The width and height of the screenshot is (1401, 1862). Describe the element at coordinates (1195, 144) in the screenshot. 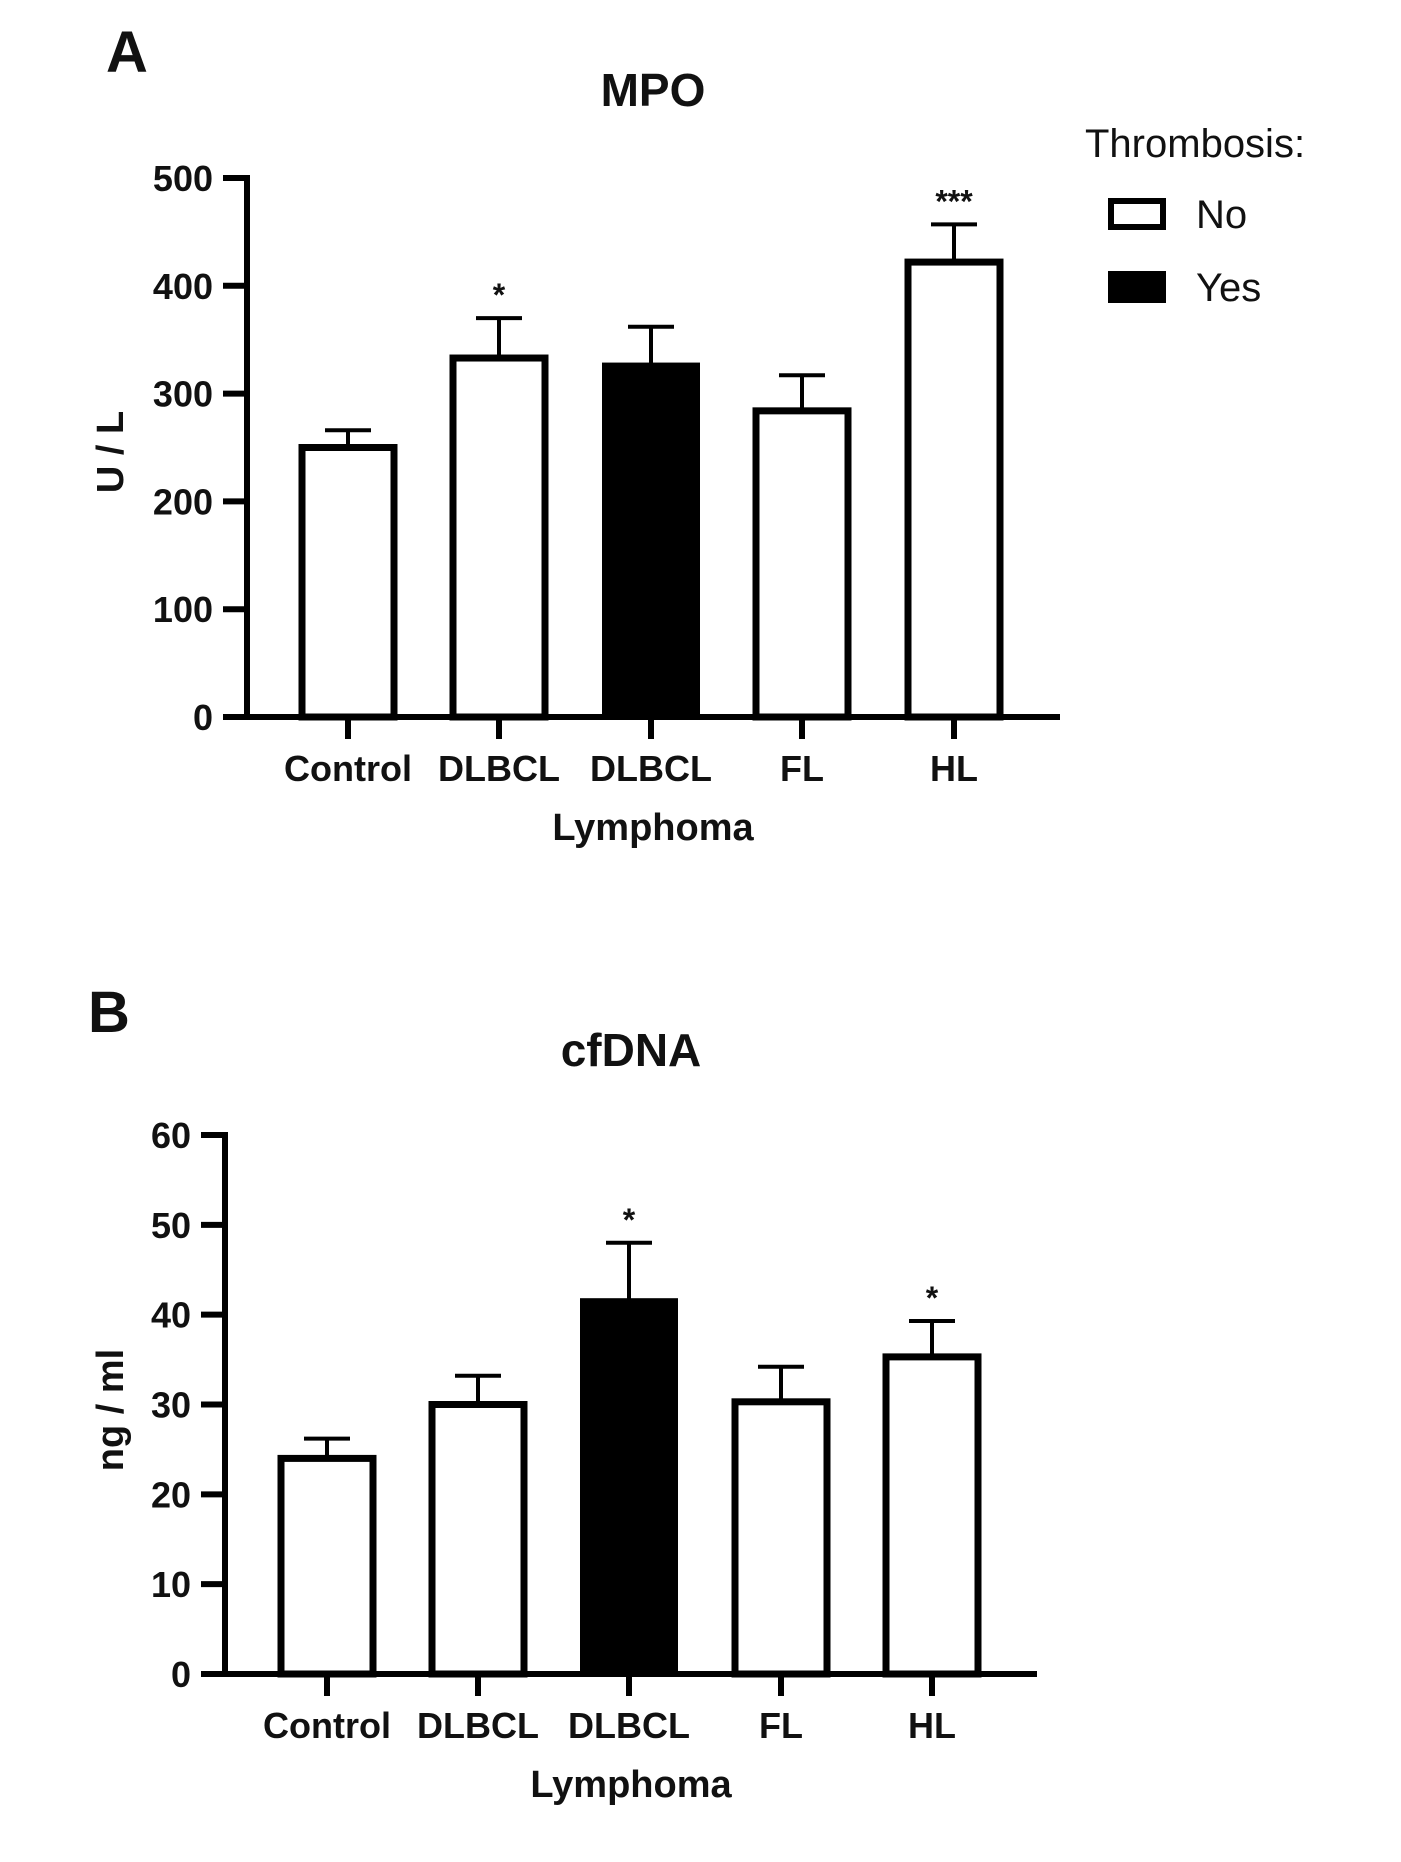

I see `legend-title: Thrombosis:` at that location.